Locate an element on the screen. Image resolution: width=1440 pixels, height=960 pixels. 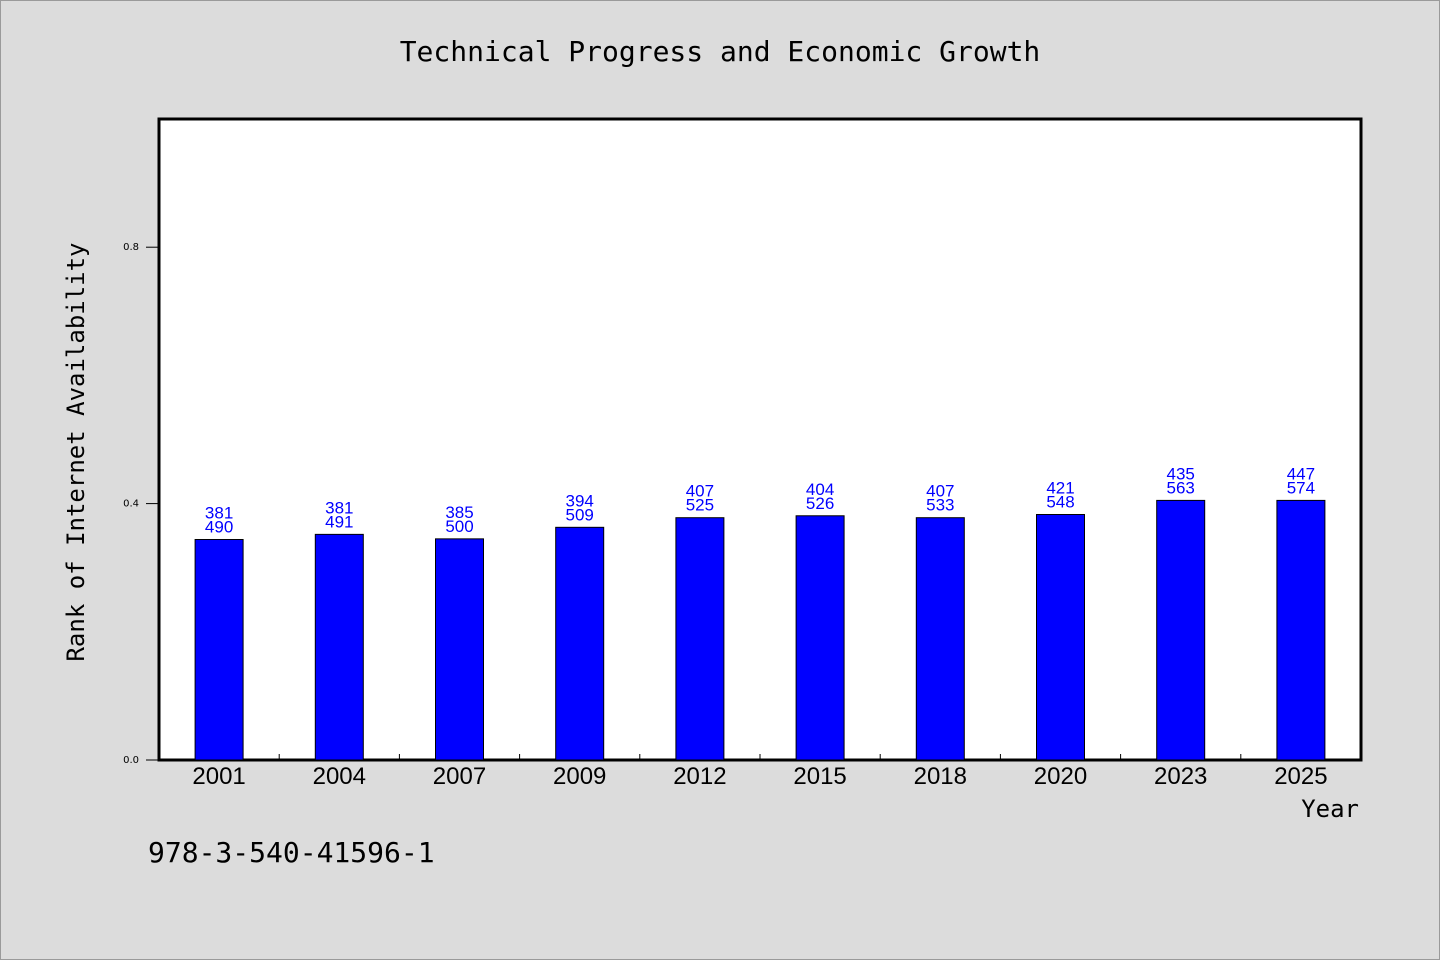
bar-label-bottom: 574 is located at coordinates (1301, 487).